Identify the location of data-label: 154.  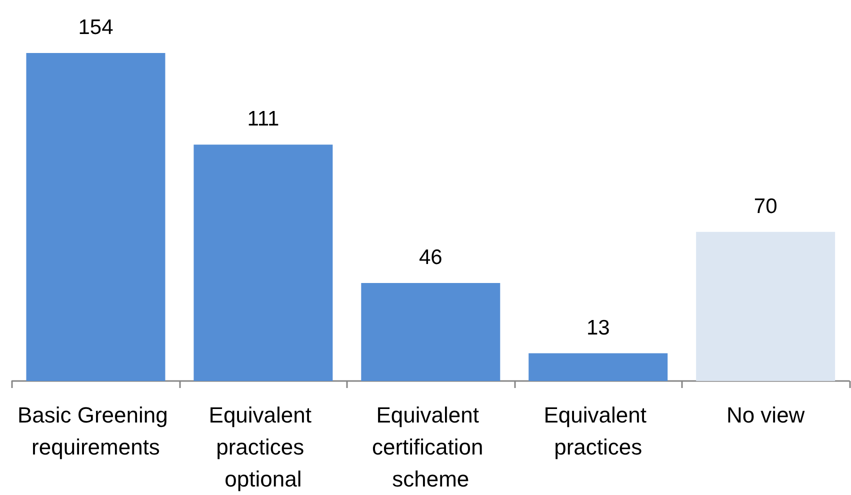
(96, 27).